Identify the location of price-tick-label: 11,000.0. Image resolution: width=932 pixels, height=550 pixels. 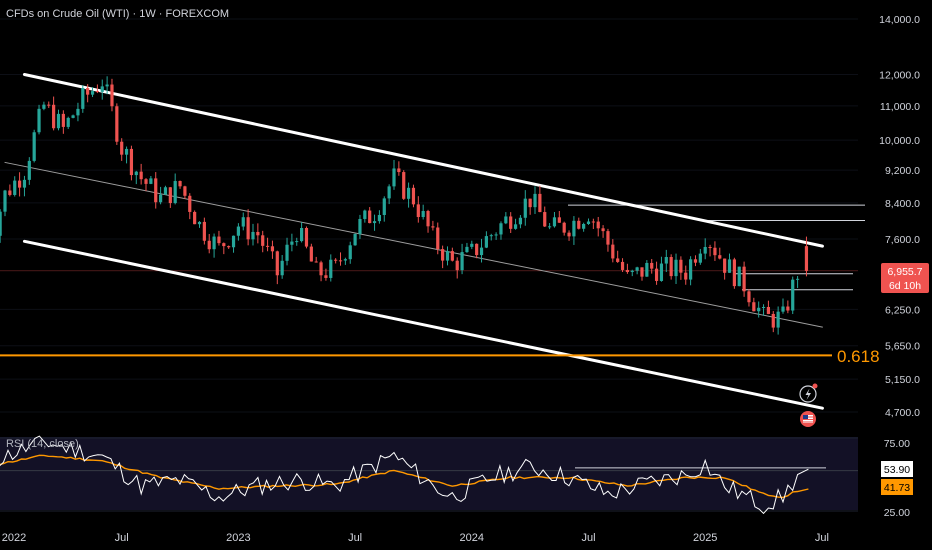
(900, 107).